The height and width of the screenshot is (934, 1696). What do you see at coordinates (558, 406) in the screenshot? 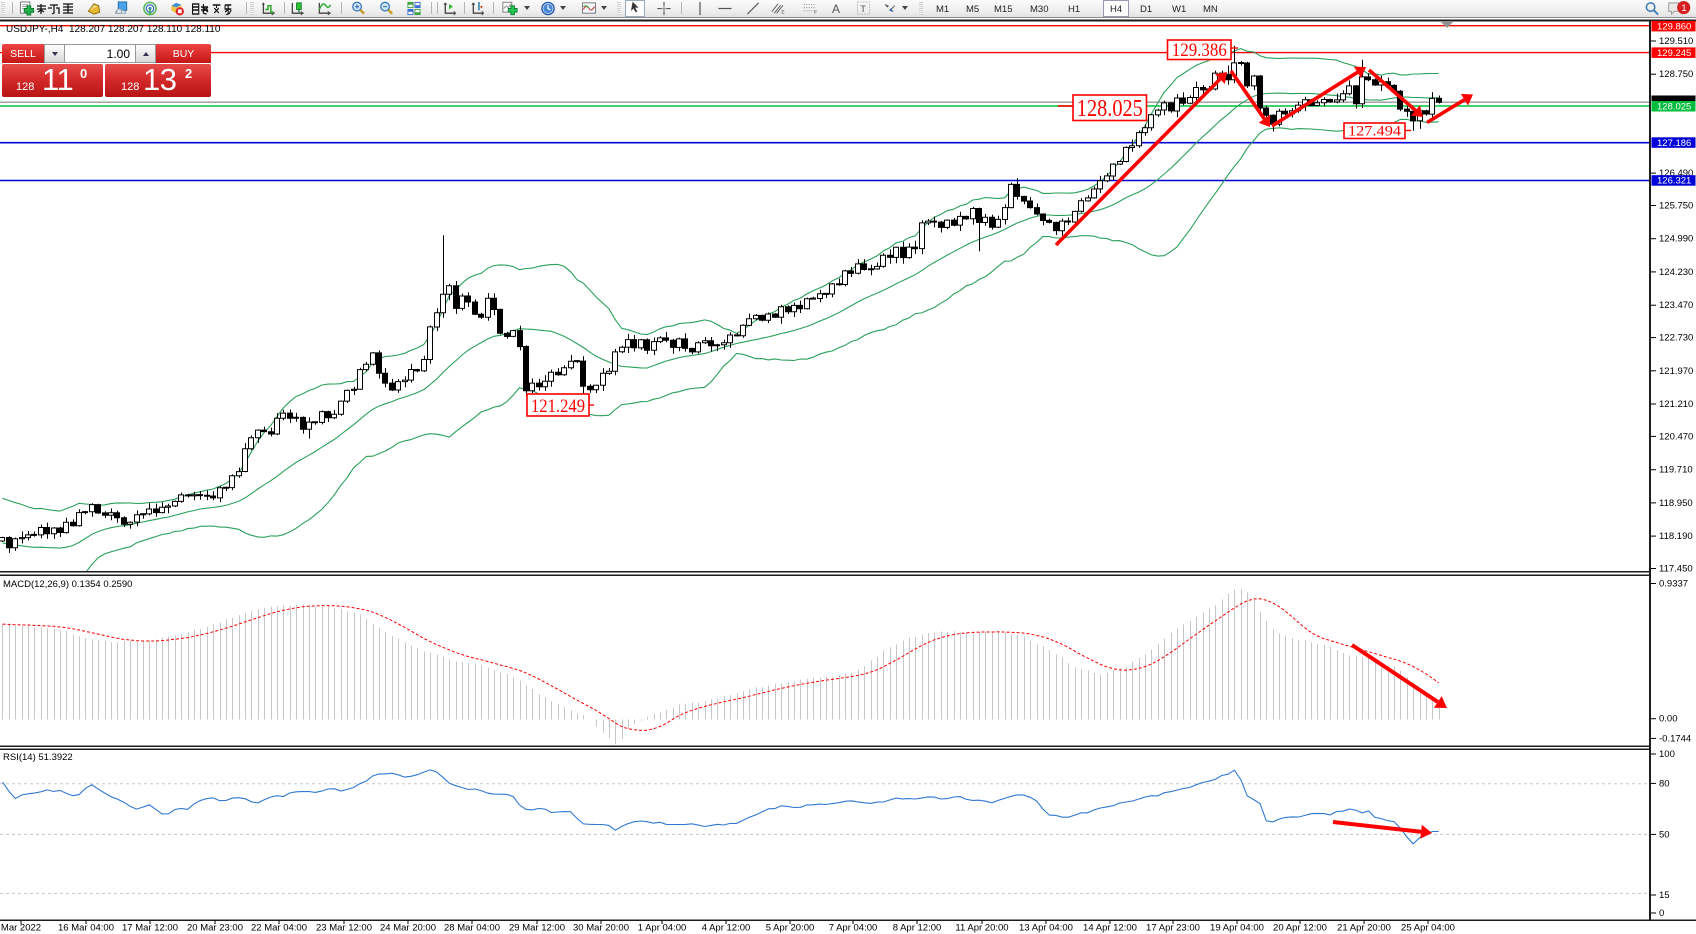
I see `svg-text: 121.249` at bounding box center [558, 406].